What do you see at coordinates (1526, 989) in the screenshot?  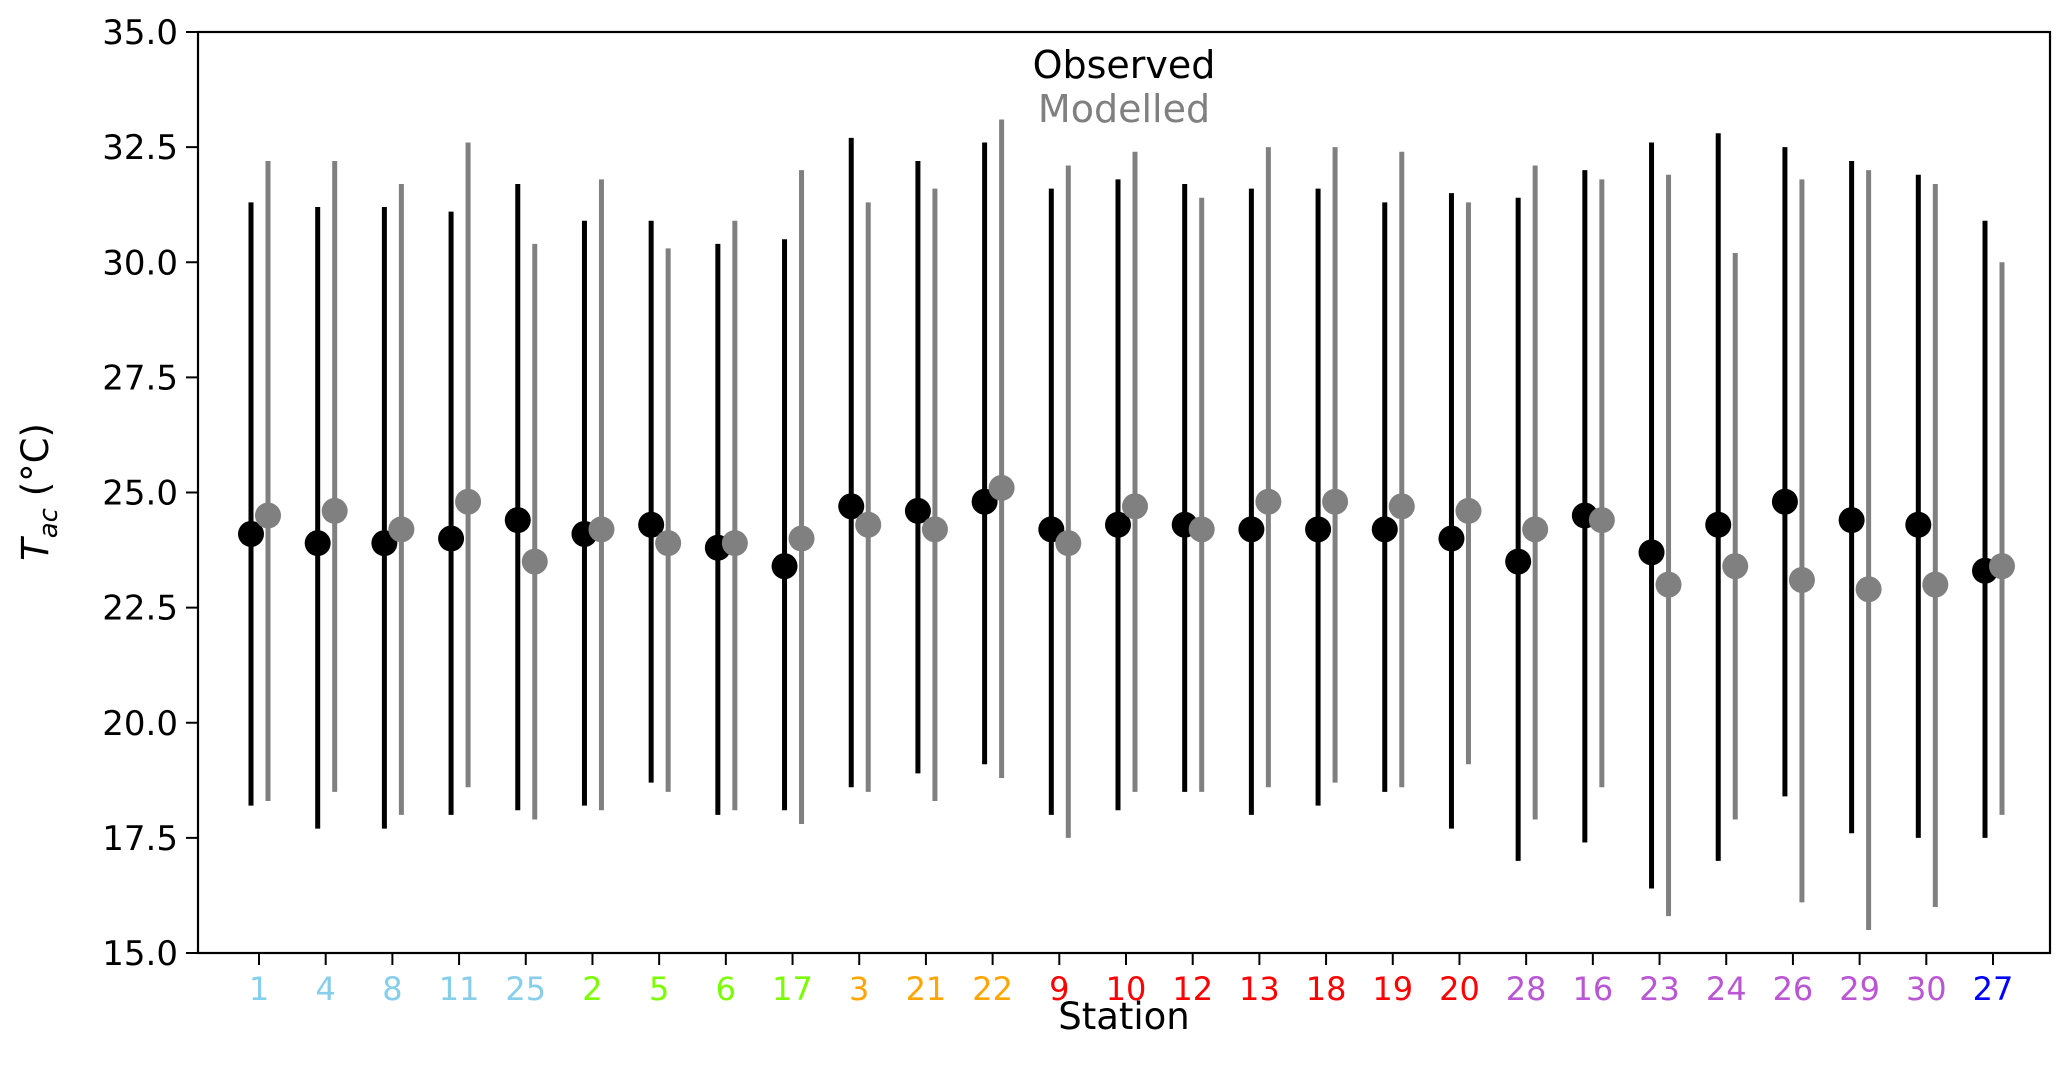 I see `x-tick-label: 28` at bounding box center [1526, 989].